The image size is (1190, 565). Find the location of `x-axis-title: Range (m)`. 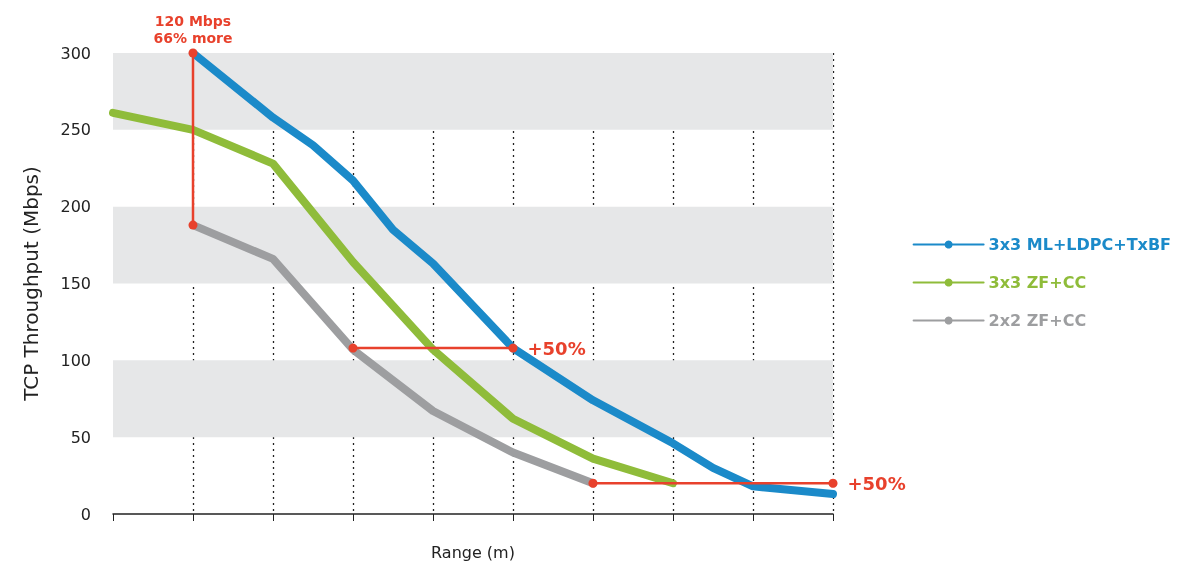

x-axis-title: Range (m) is located at coordinates (473, 552).